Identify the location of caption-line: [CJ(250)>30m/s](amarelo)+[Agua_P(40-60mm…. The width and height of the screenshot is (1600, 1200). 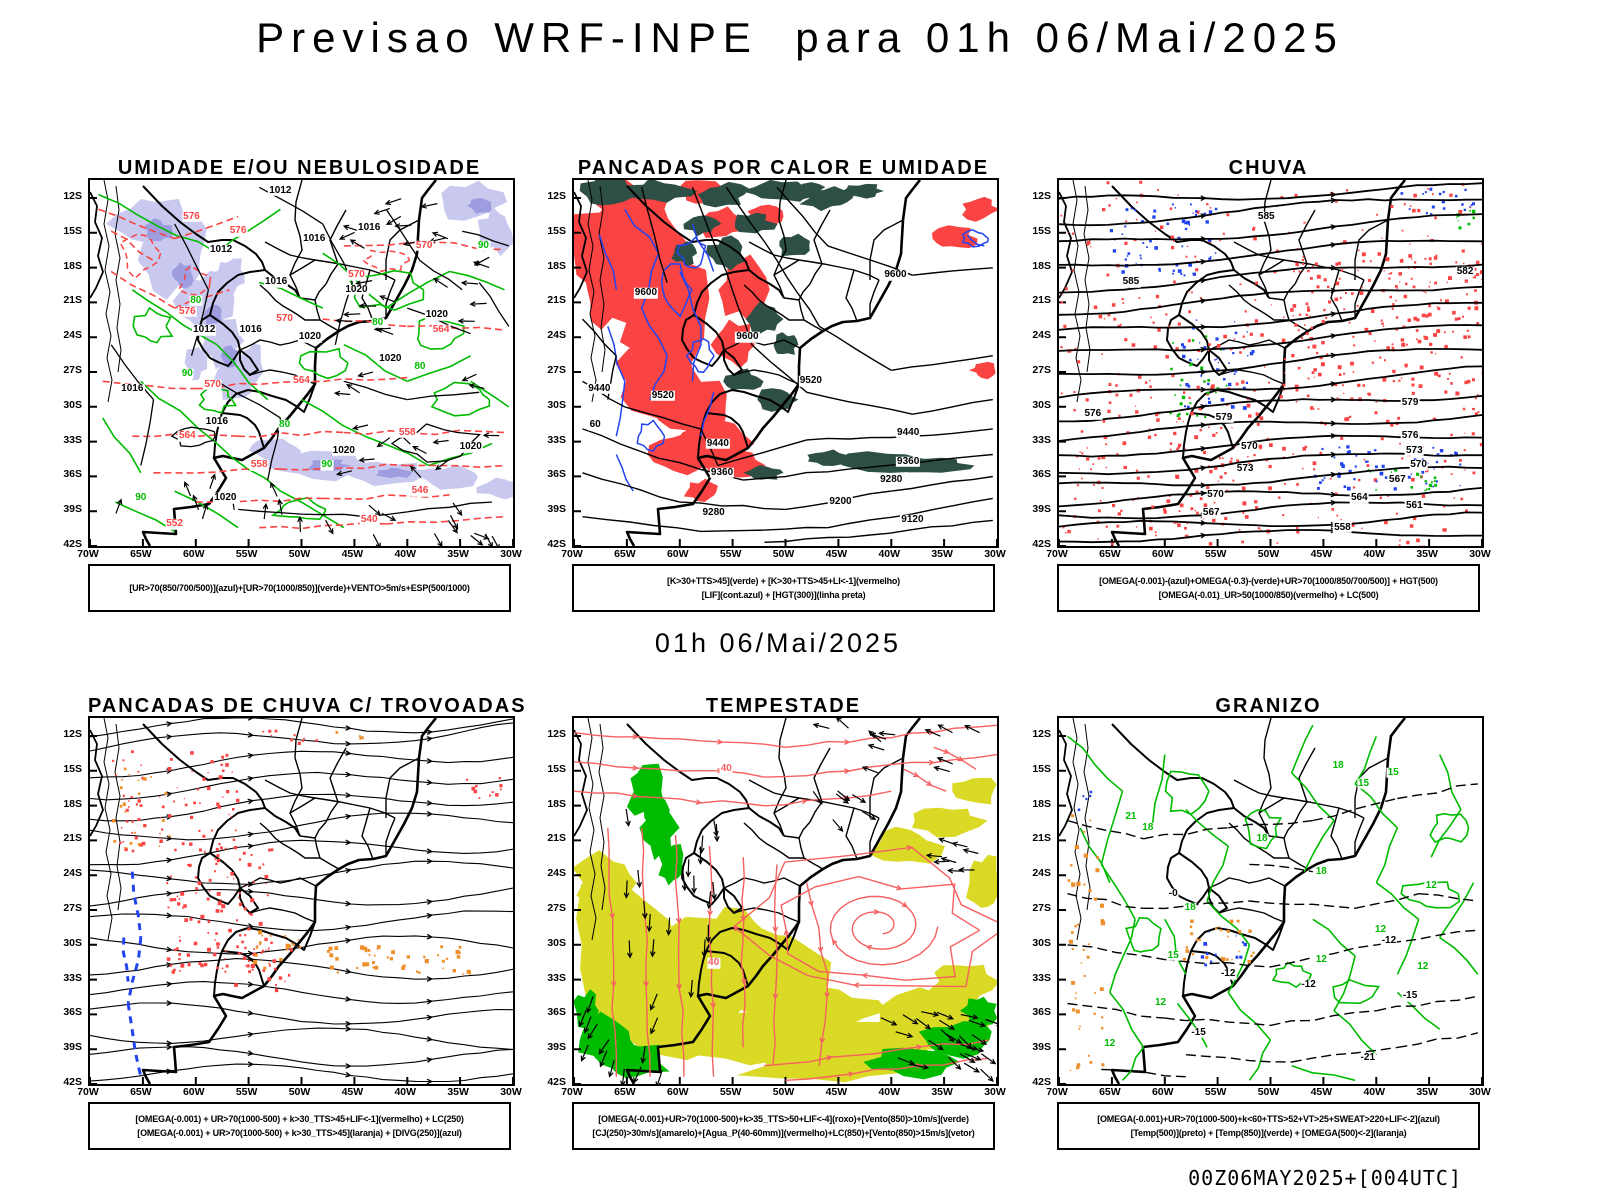
(783, 1133).